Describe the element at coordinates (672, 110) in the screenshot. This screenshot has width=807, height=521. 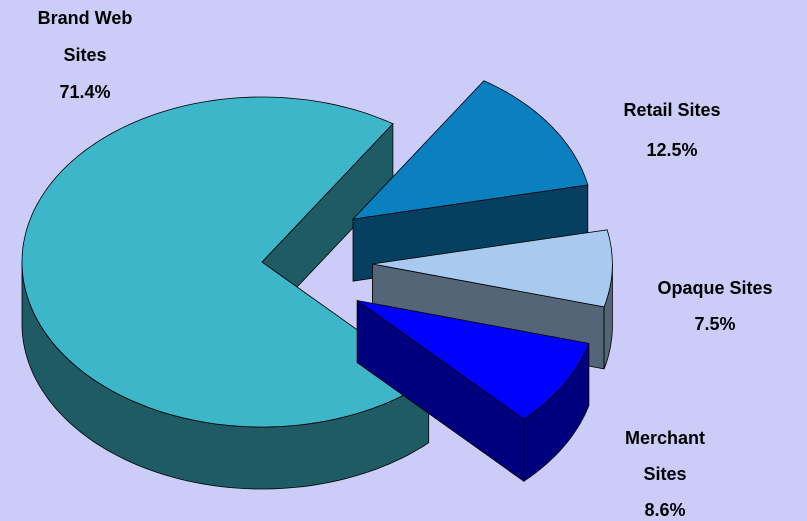
I see `category-label: Retail Sites` at that location.